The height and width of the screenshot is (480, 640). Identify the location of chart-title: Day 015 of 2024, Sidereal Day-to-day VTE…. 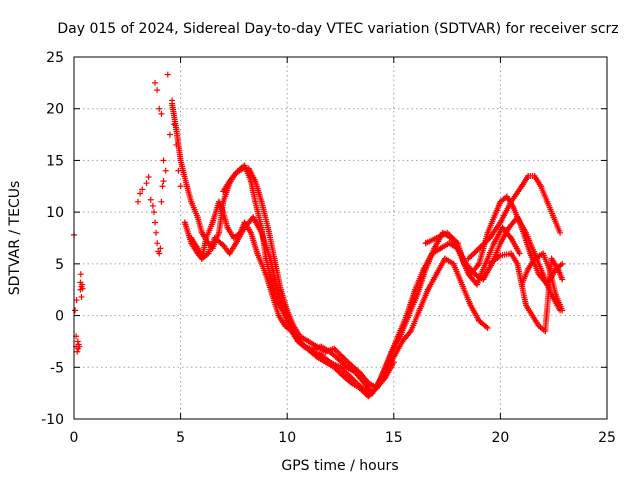
(337, 29).